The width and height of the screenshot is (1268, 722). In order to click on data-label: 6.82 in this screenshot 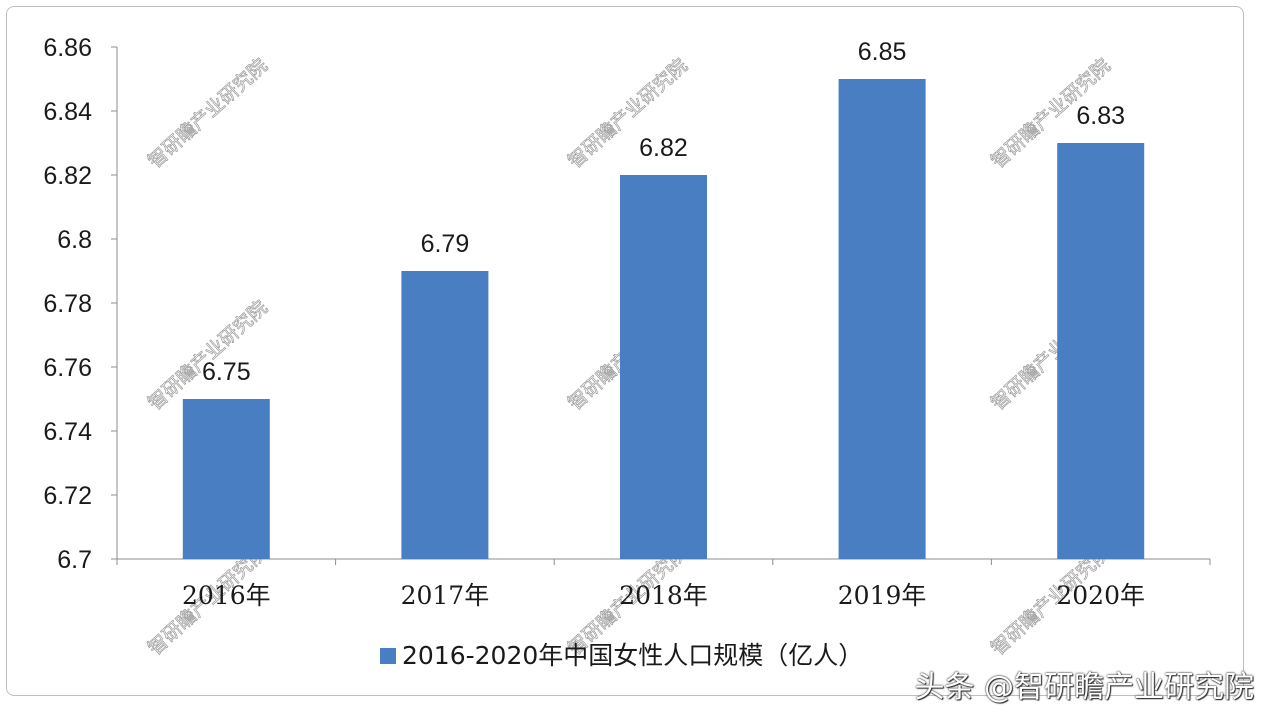, I will do `click(663, 148)`.